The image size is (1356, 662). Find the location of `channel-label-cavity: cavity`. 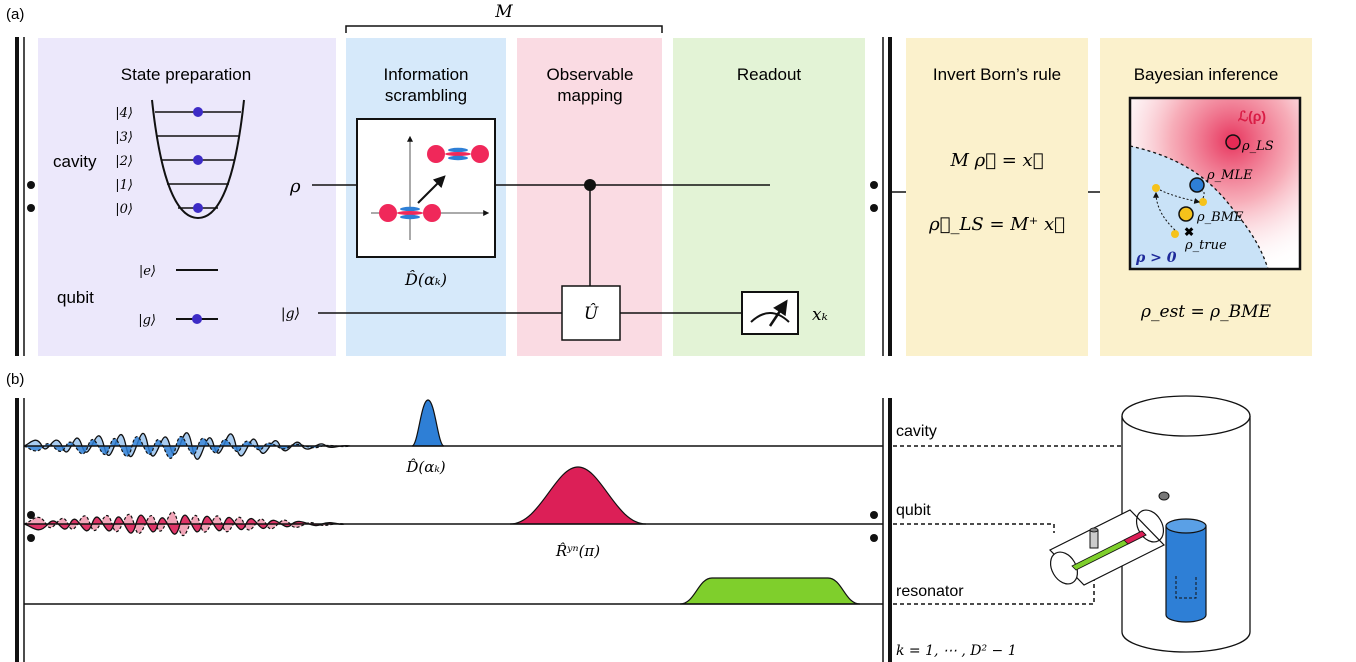

channel-label-cavity: cavity is located at coordinates (916, 431).